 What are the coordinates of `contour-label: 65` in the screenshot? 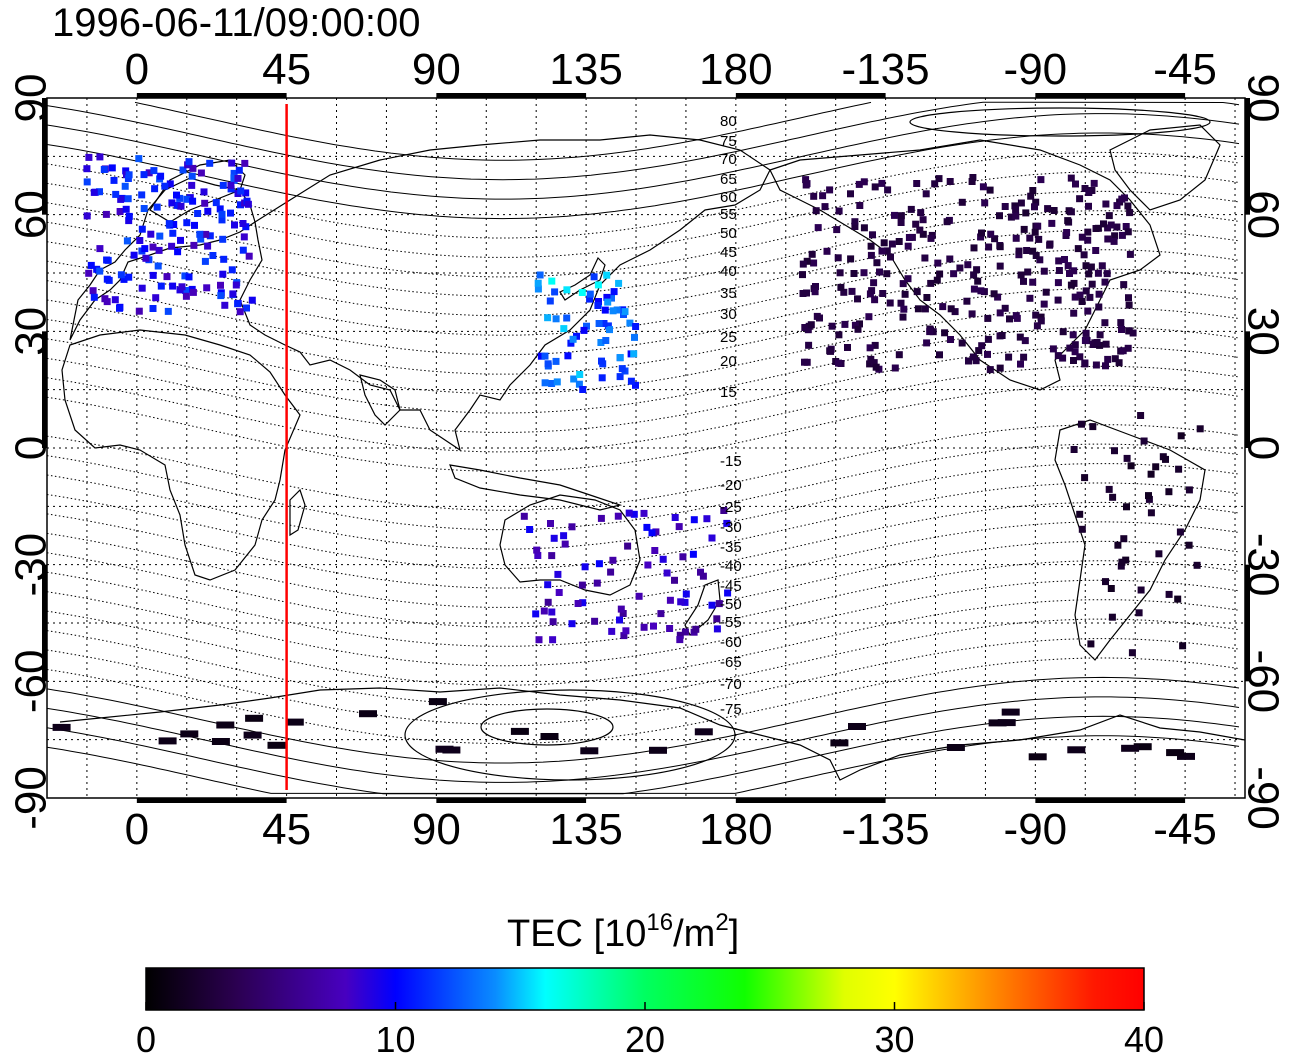 It's located at (728, 179).